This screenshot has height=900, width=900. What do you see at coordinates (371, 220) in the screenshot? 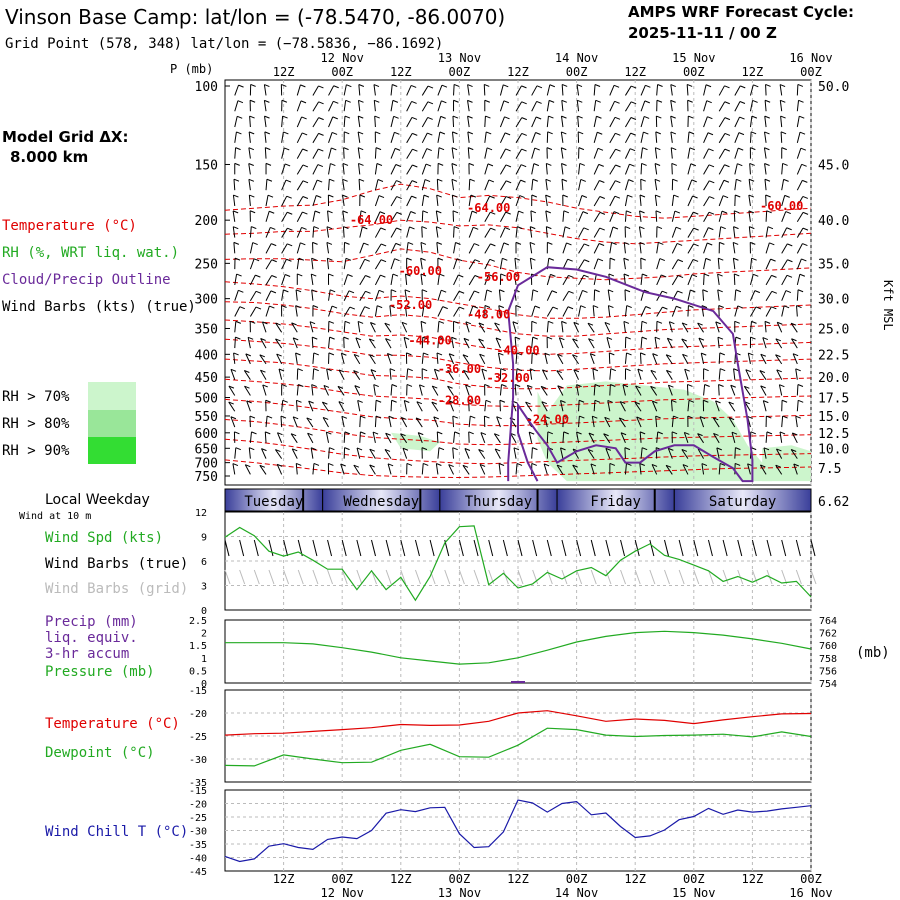
I see `temperature-contour-label: -64.00` at bounding box center [371, 220].